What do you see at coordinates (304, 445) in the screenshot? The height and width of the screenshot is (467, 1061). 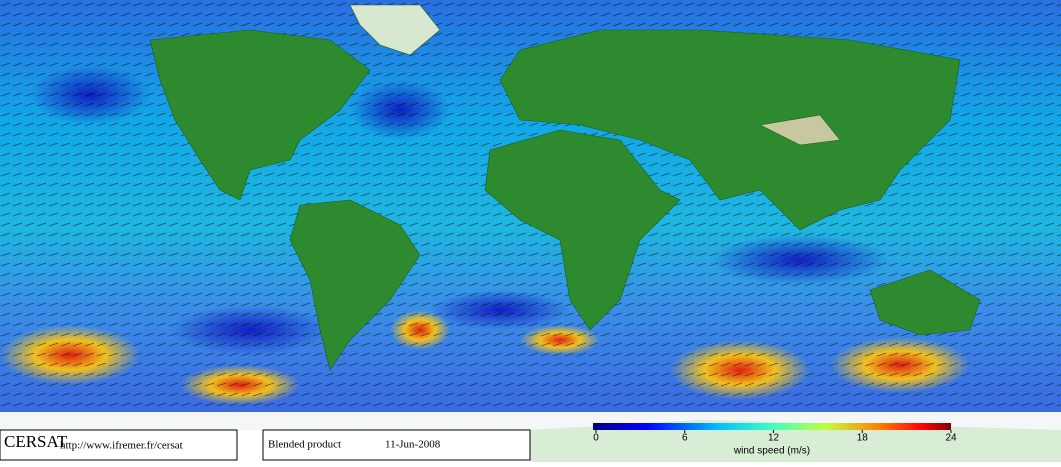 I see `product: Blended product` at bounding box center [304, 445].